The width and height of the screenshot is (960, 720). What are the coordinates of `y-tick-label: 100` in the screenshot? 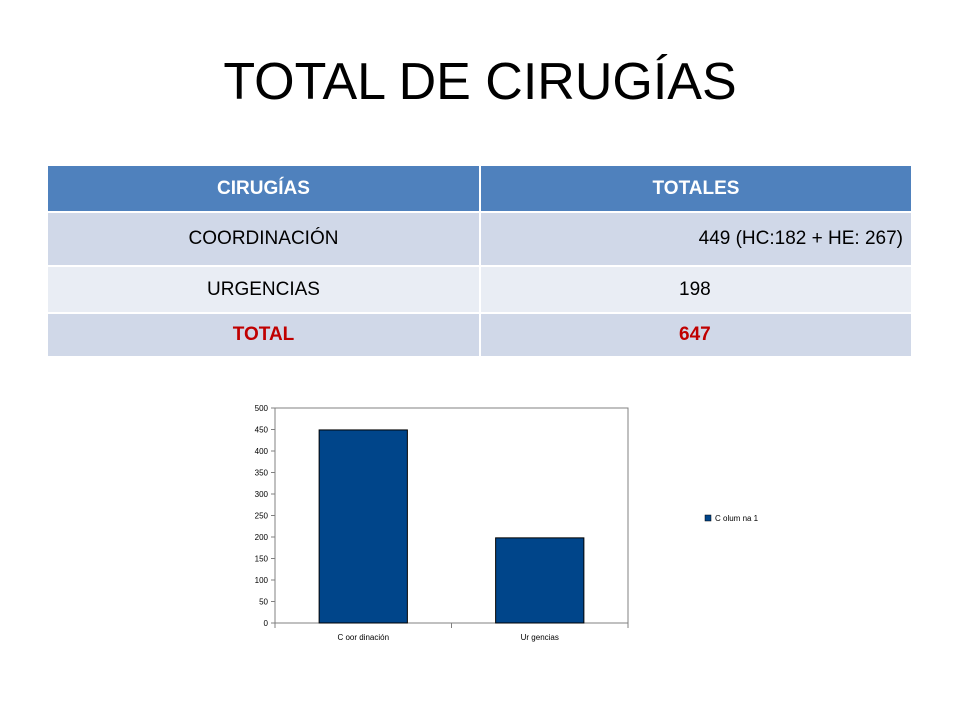 It's located at (262, 580).